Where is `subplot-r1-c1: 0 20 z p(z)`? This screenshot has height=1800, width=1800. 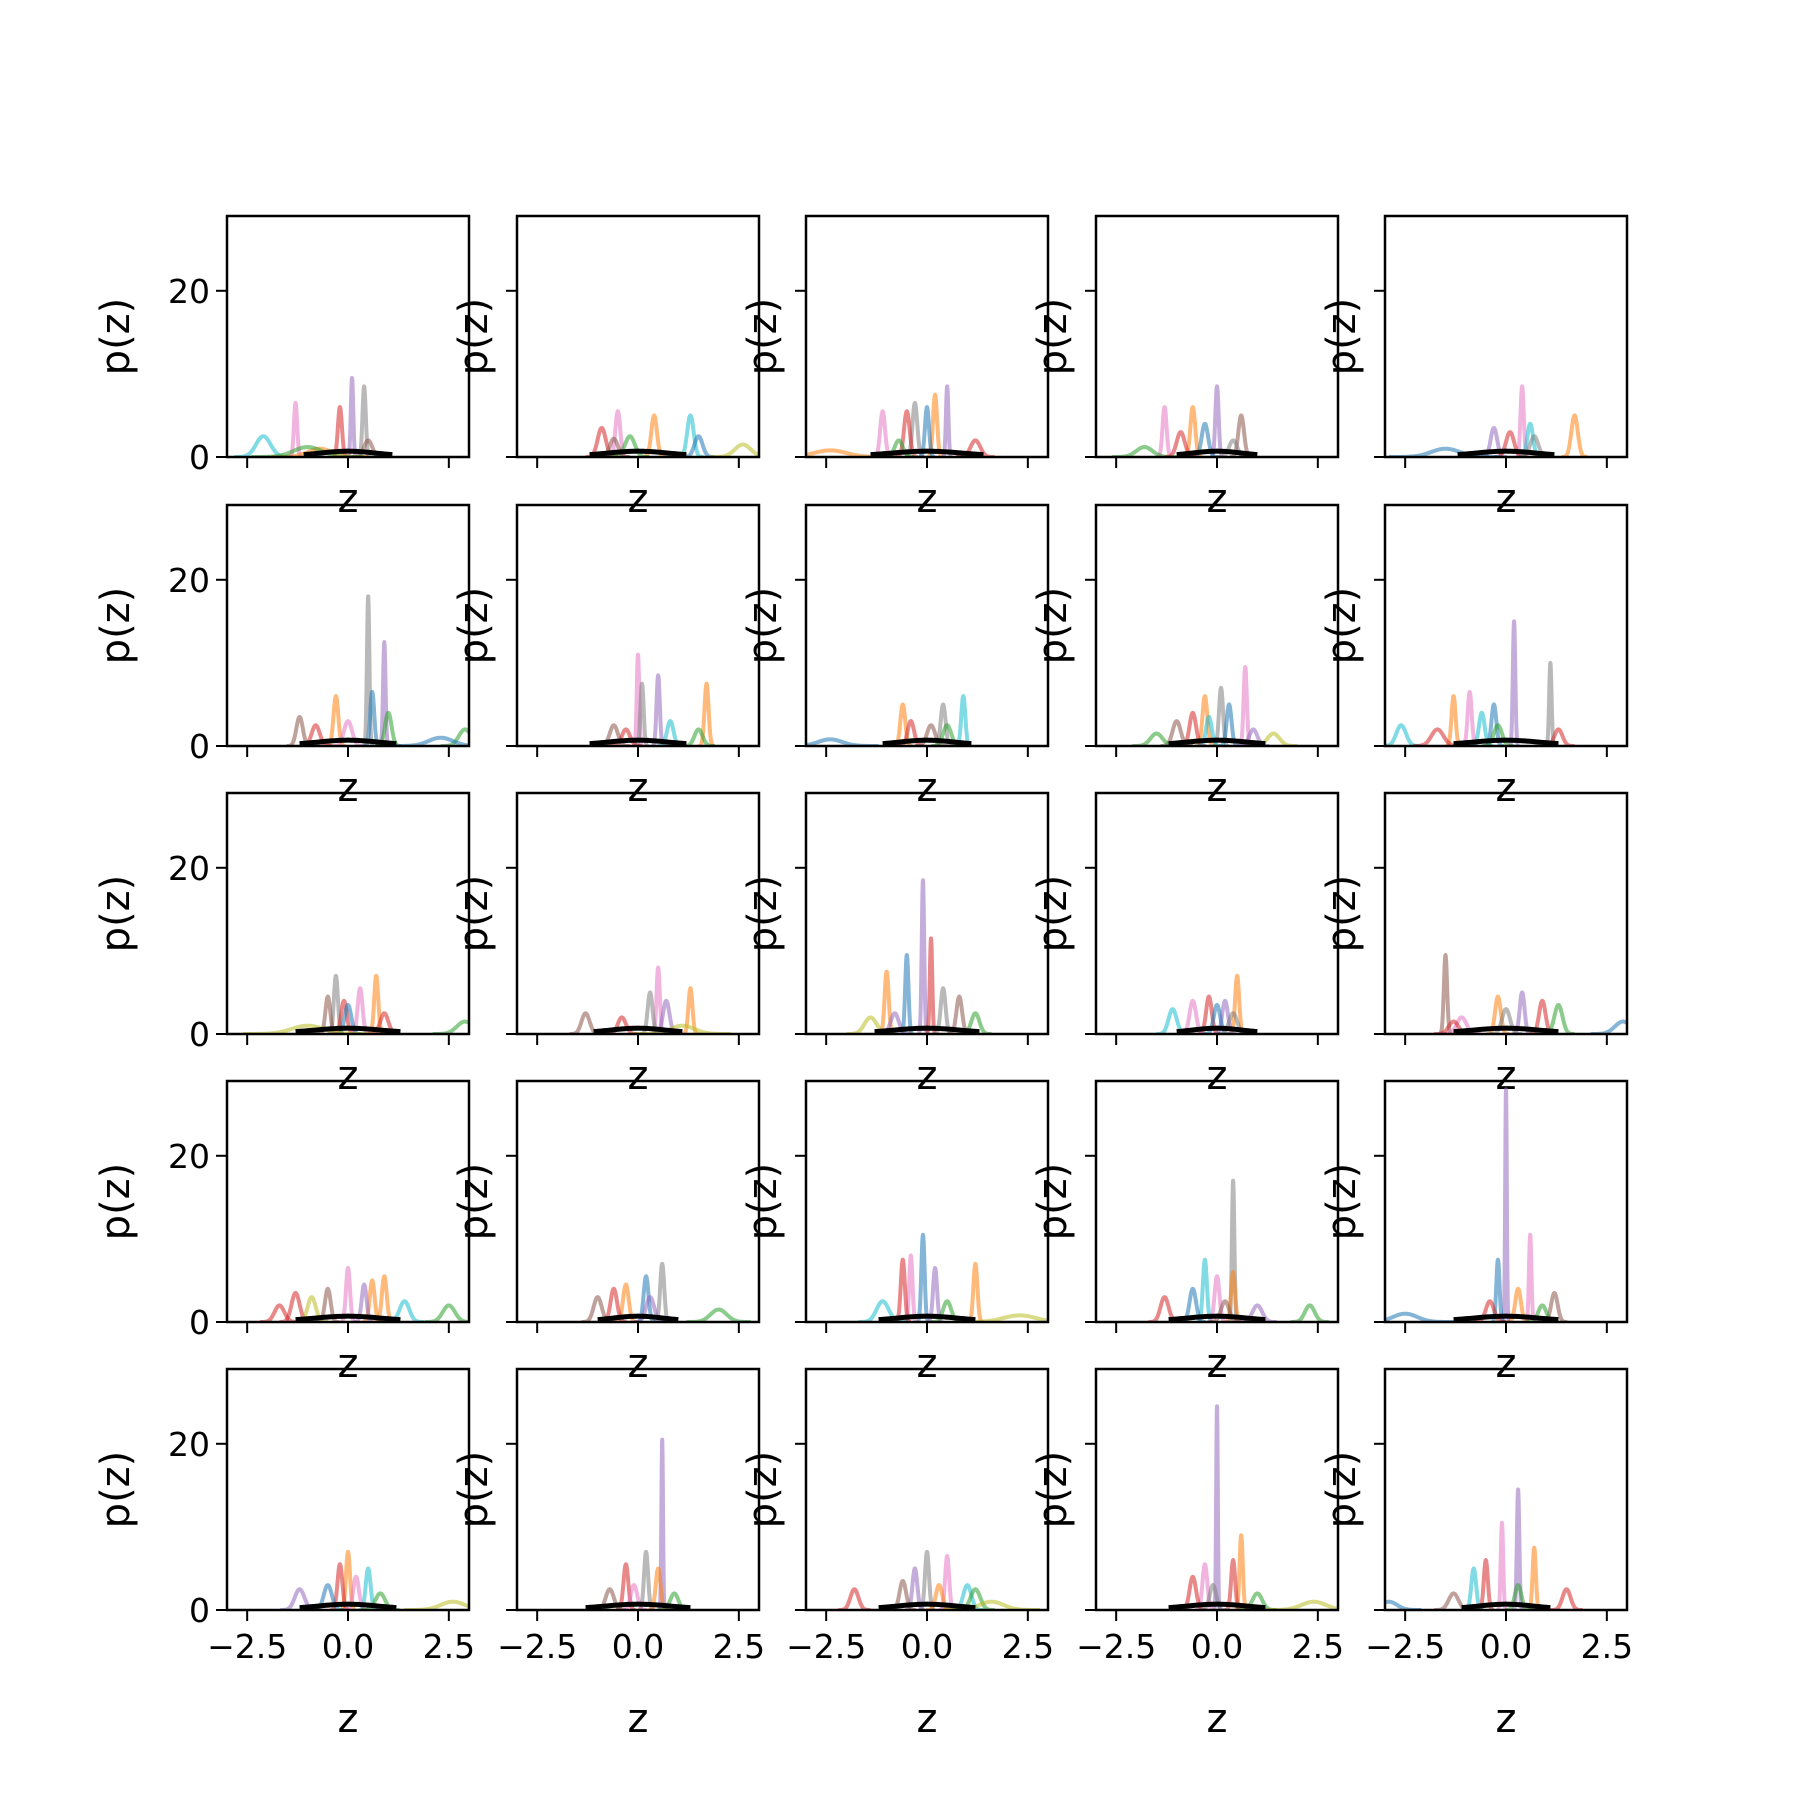 subplot-r1-c1: 0 20 z p(z) is located at coordinates (282, 368).